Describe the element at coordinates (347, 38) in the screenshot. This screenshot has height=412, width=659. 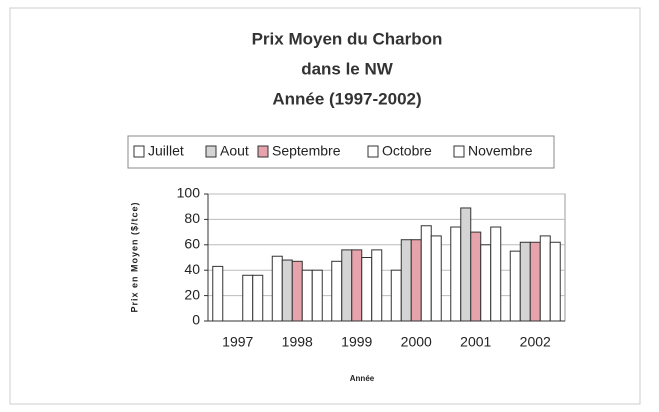
I see `chart-title: Prix Moyen du Charbon` at that location.